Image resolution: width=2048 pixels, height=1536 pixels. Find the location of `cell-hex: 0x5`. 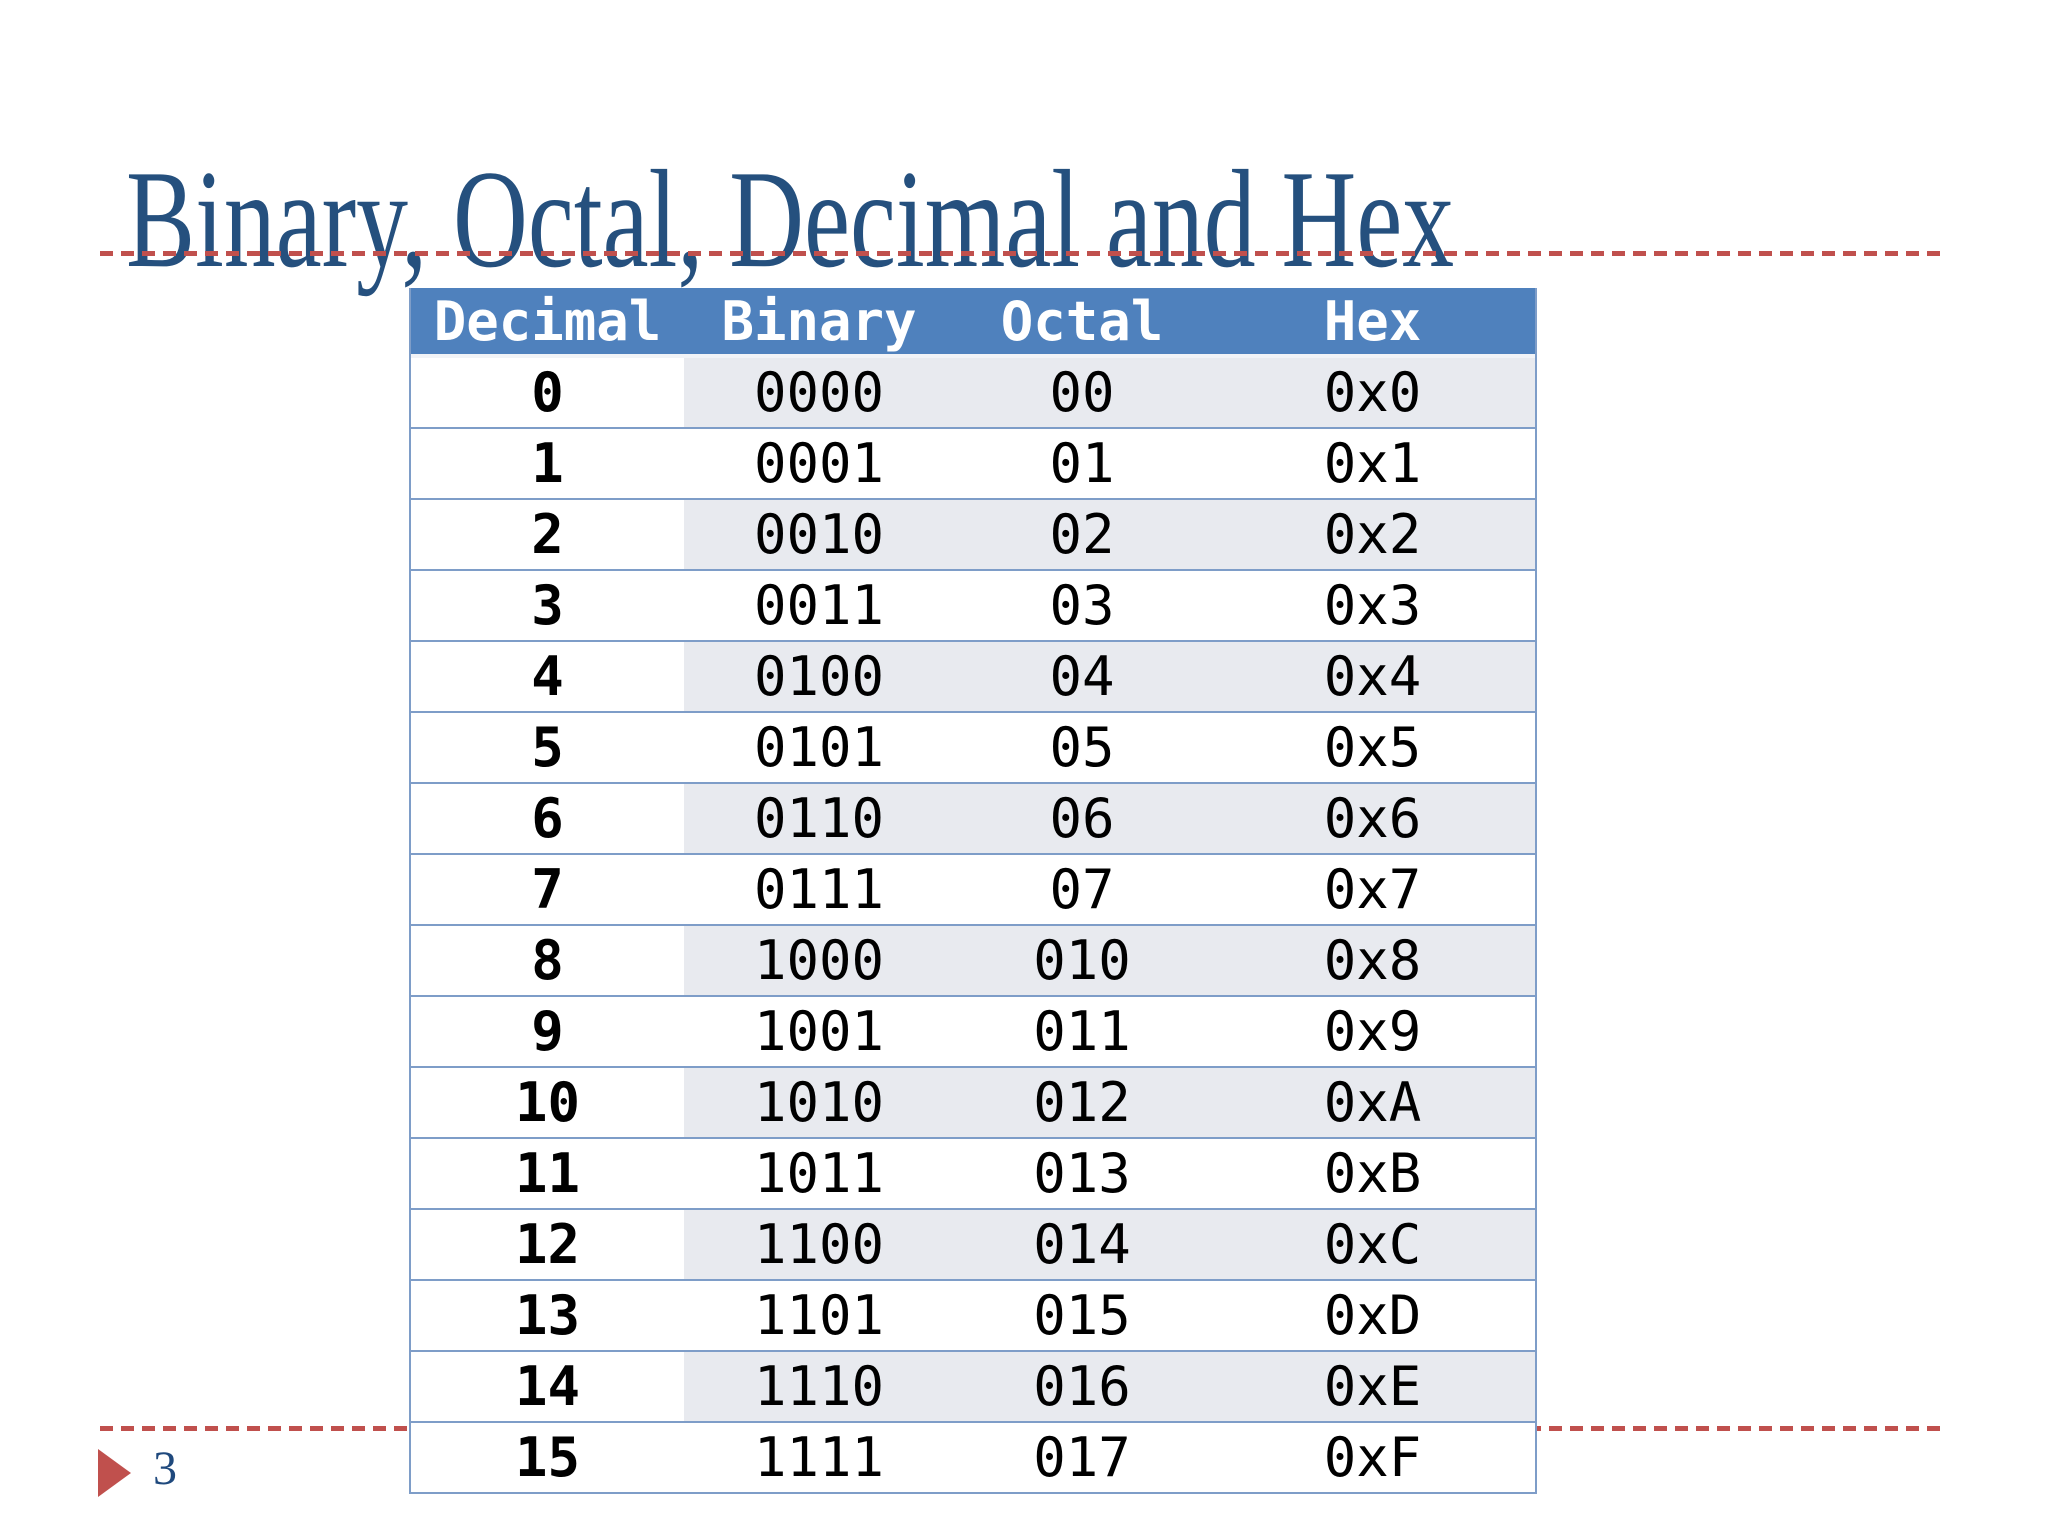

cell-hex: 0x5 is located at coordinates (1372, 747).